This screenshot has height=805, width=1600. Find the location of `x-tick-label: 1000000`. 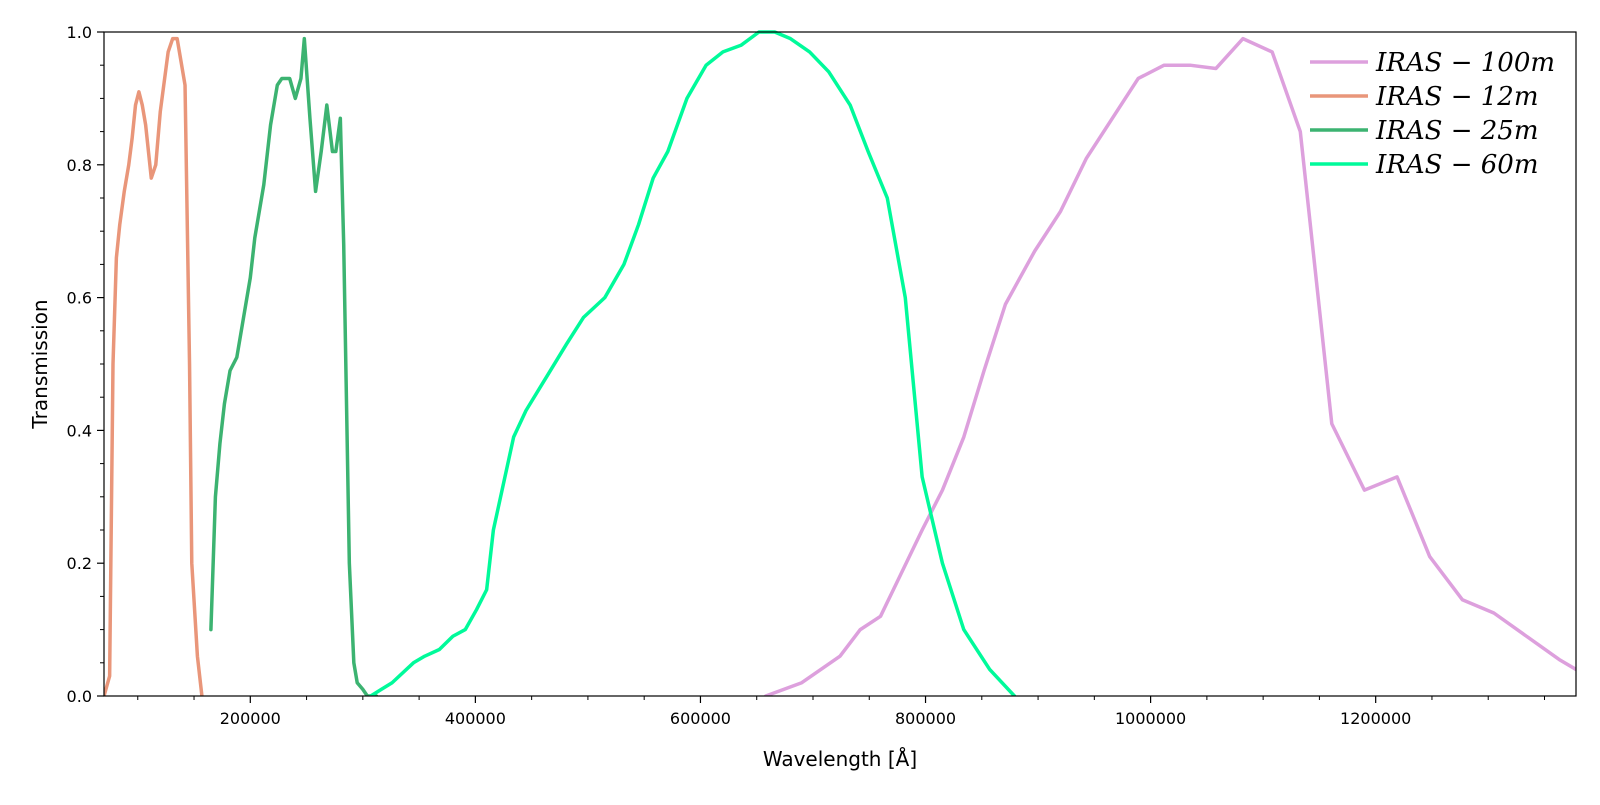

x-tick-label: 1000000 is located at coordinates (1150, 718).